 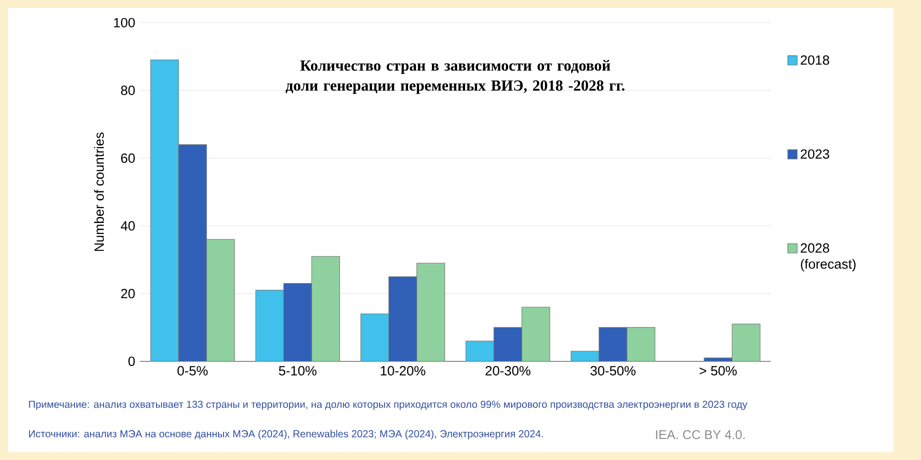 What do you see at coordinates (815, 154) in the screenshot?
I see `legend-label: 2023` at bounding box center [815, 154].